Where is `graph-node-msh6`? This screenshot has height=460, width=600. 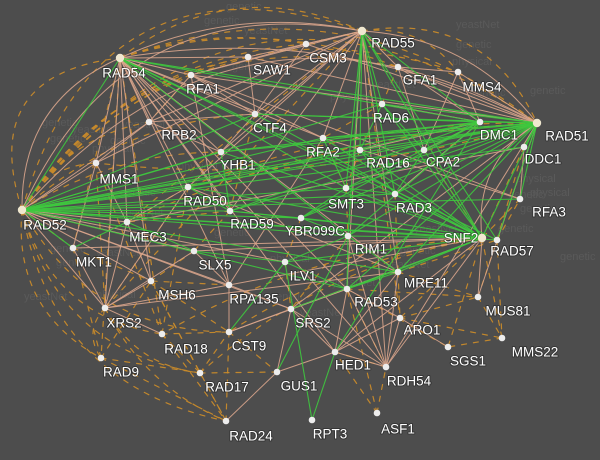
graph-node-msh6 is located at coordinates (151, 281).